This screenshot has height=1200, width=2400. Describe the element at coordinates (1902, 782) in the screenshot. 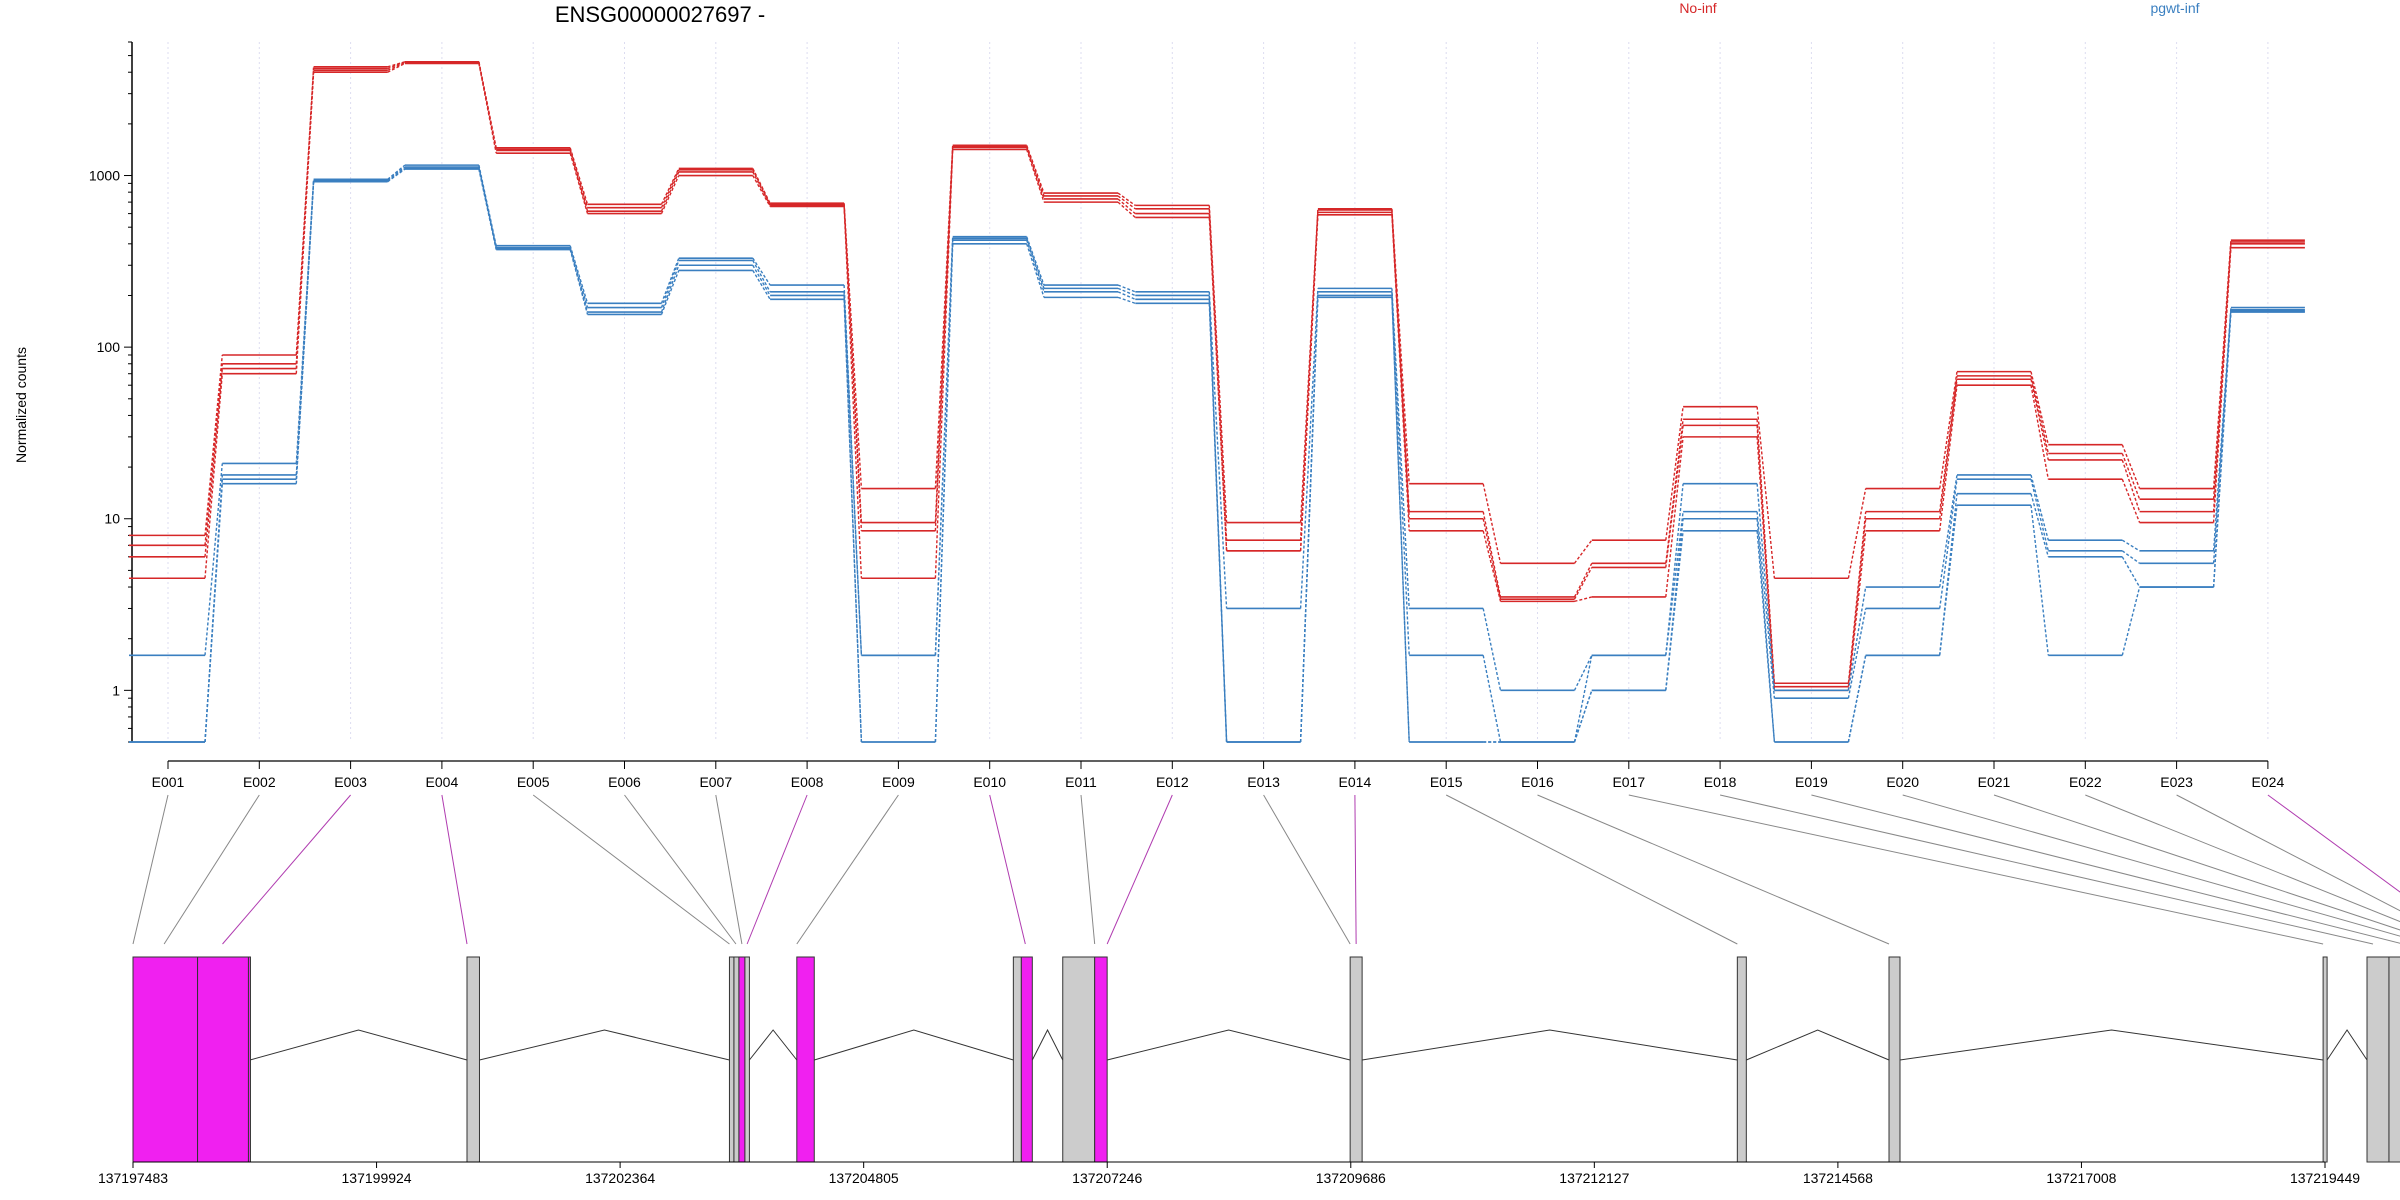

I see `x-tick-label: E020` at that location.